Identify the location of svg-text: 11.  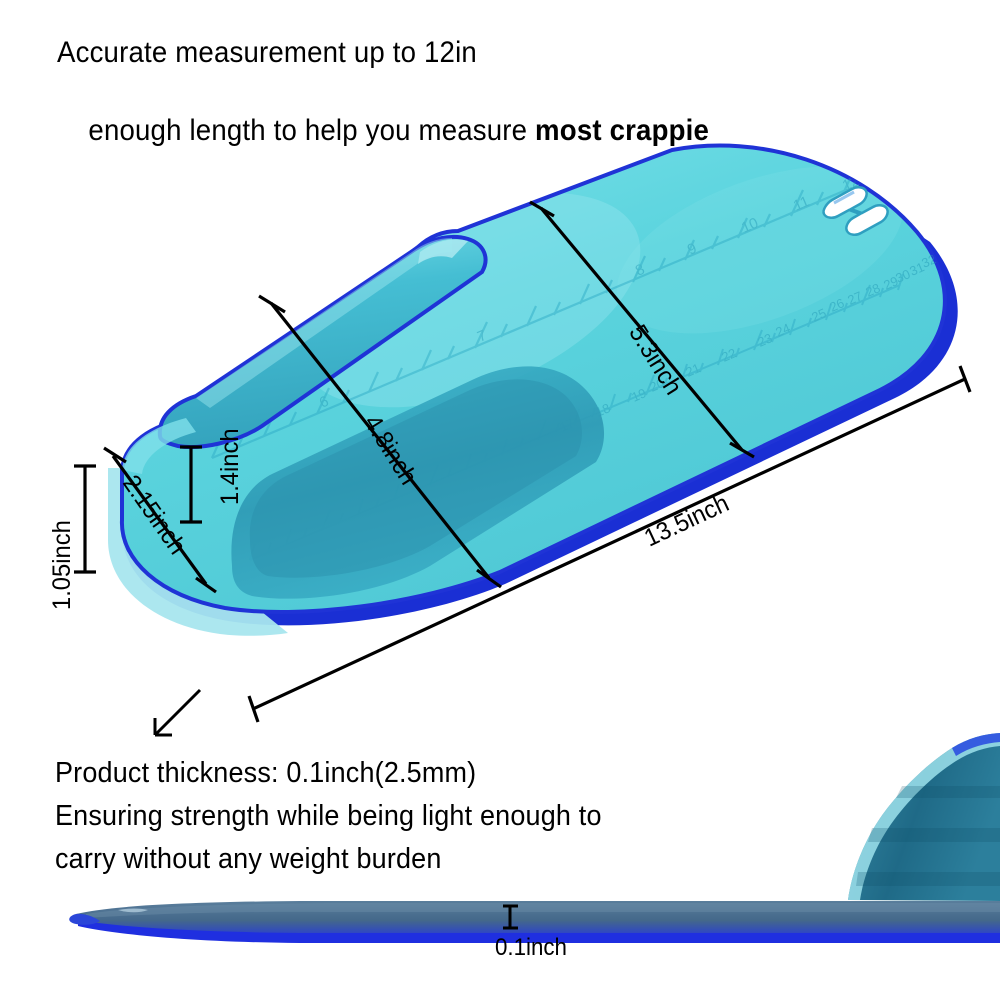
(801, 204).